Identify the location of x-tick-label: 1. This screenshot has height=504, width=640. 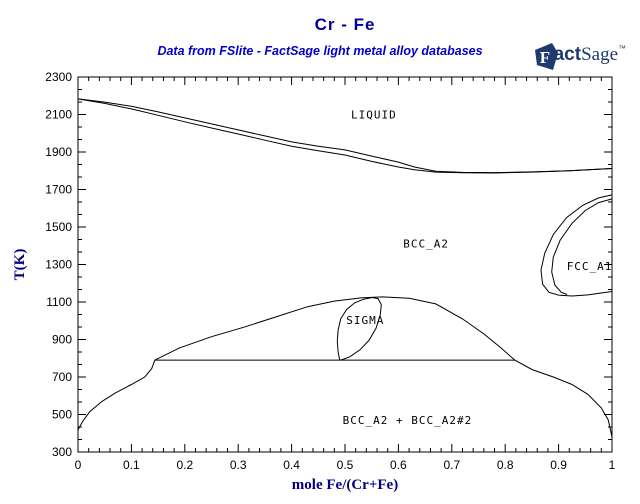
(612, 465).